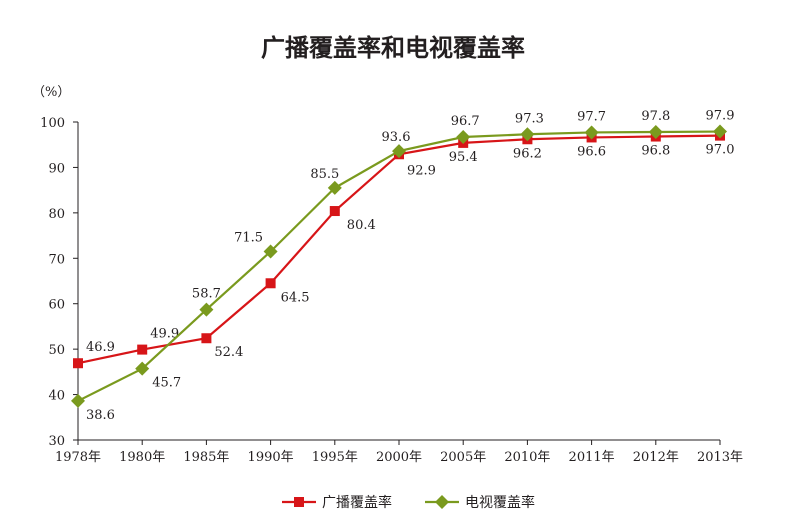 The image size is (800, 532). Describe the element at coordinates (396, 137) in the screenshot. I see `data-label: 93.6` at that location.